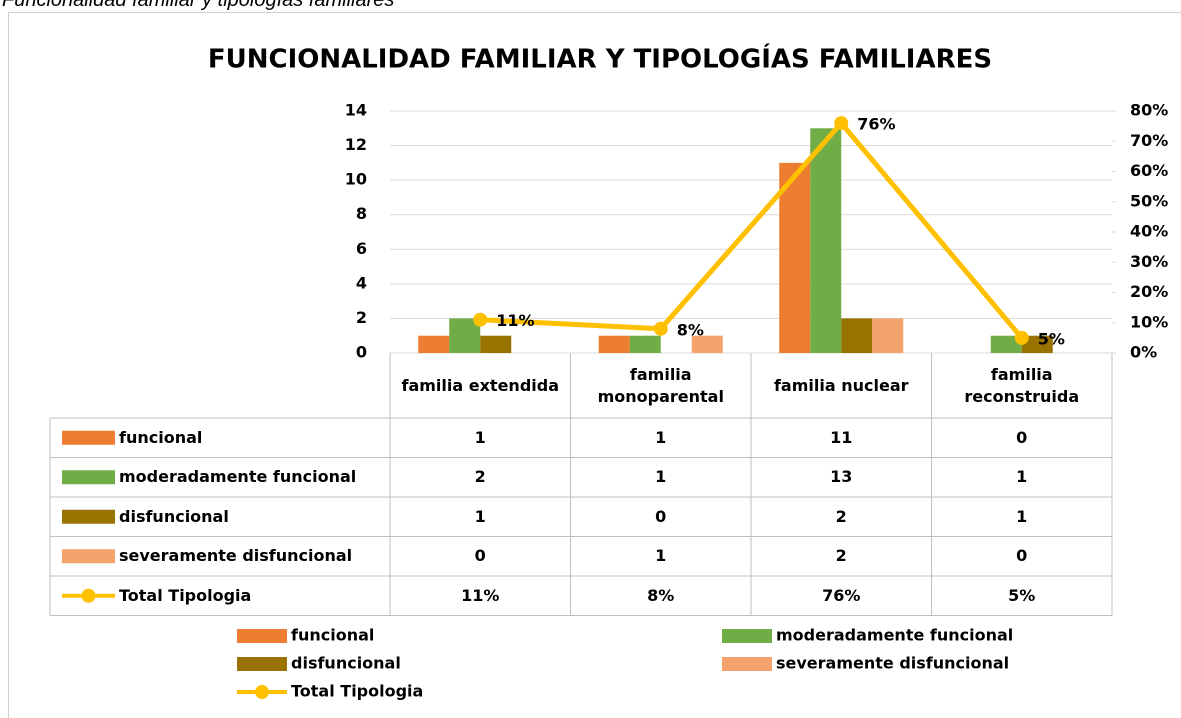 The image size is (1181, 718). I want to click on data-label: 11%, so click(515, 320).